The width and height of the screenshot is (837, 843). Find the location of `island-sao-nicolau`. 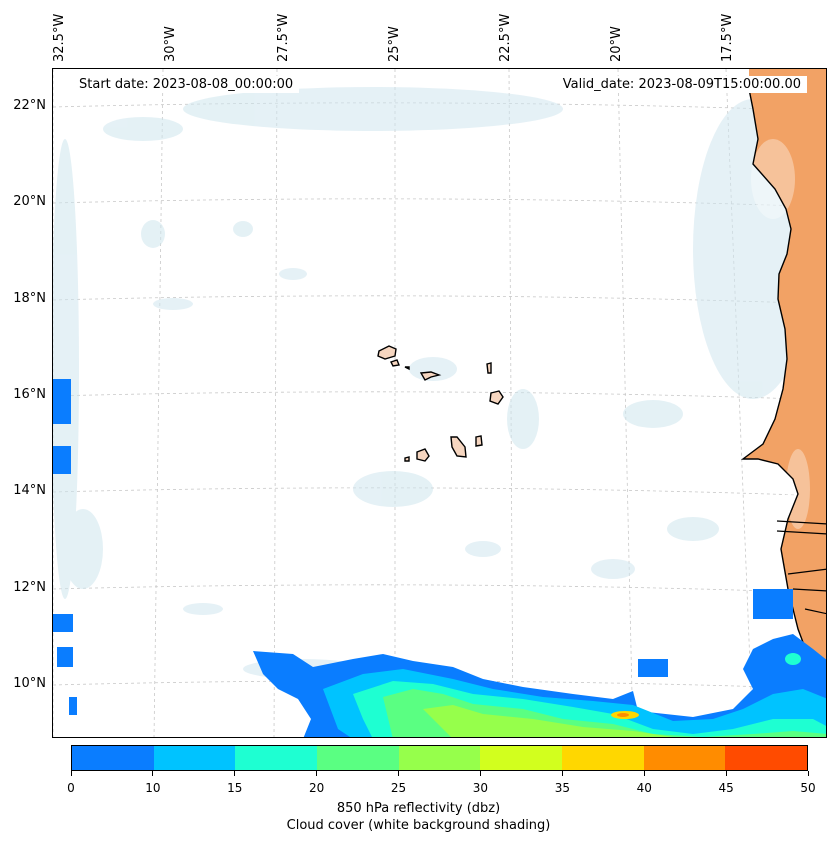

island-sao-nicolau is located at coordinates (430, 376).